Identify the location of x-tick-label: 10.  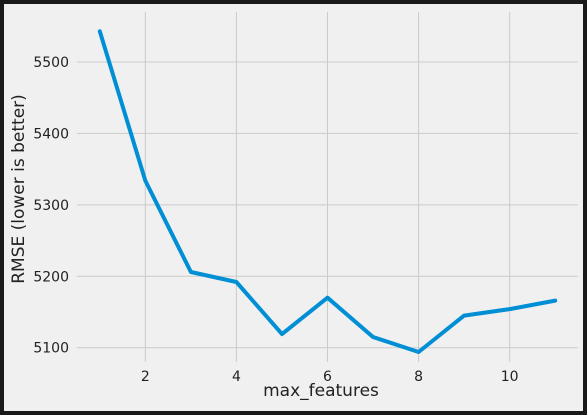
(510, 377).